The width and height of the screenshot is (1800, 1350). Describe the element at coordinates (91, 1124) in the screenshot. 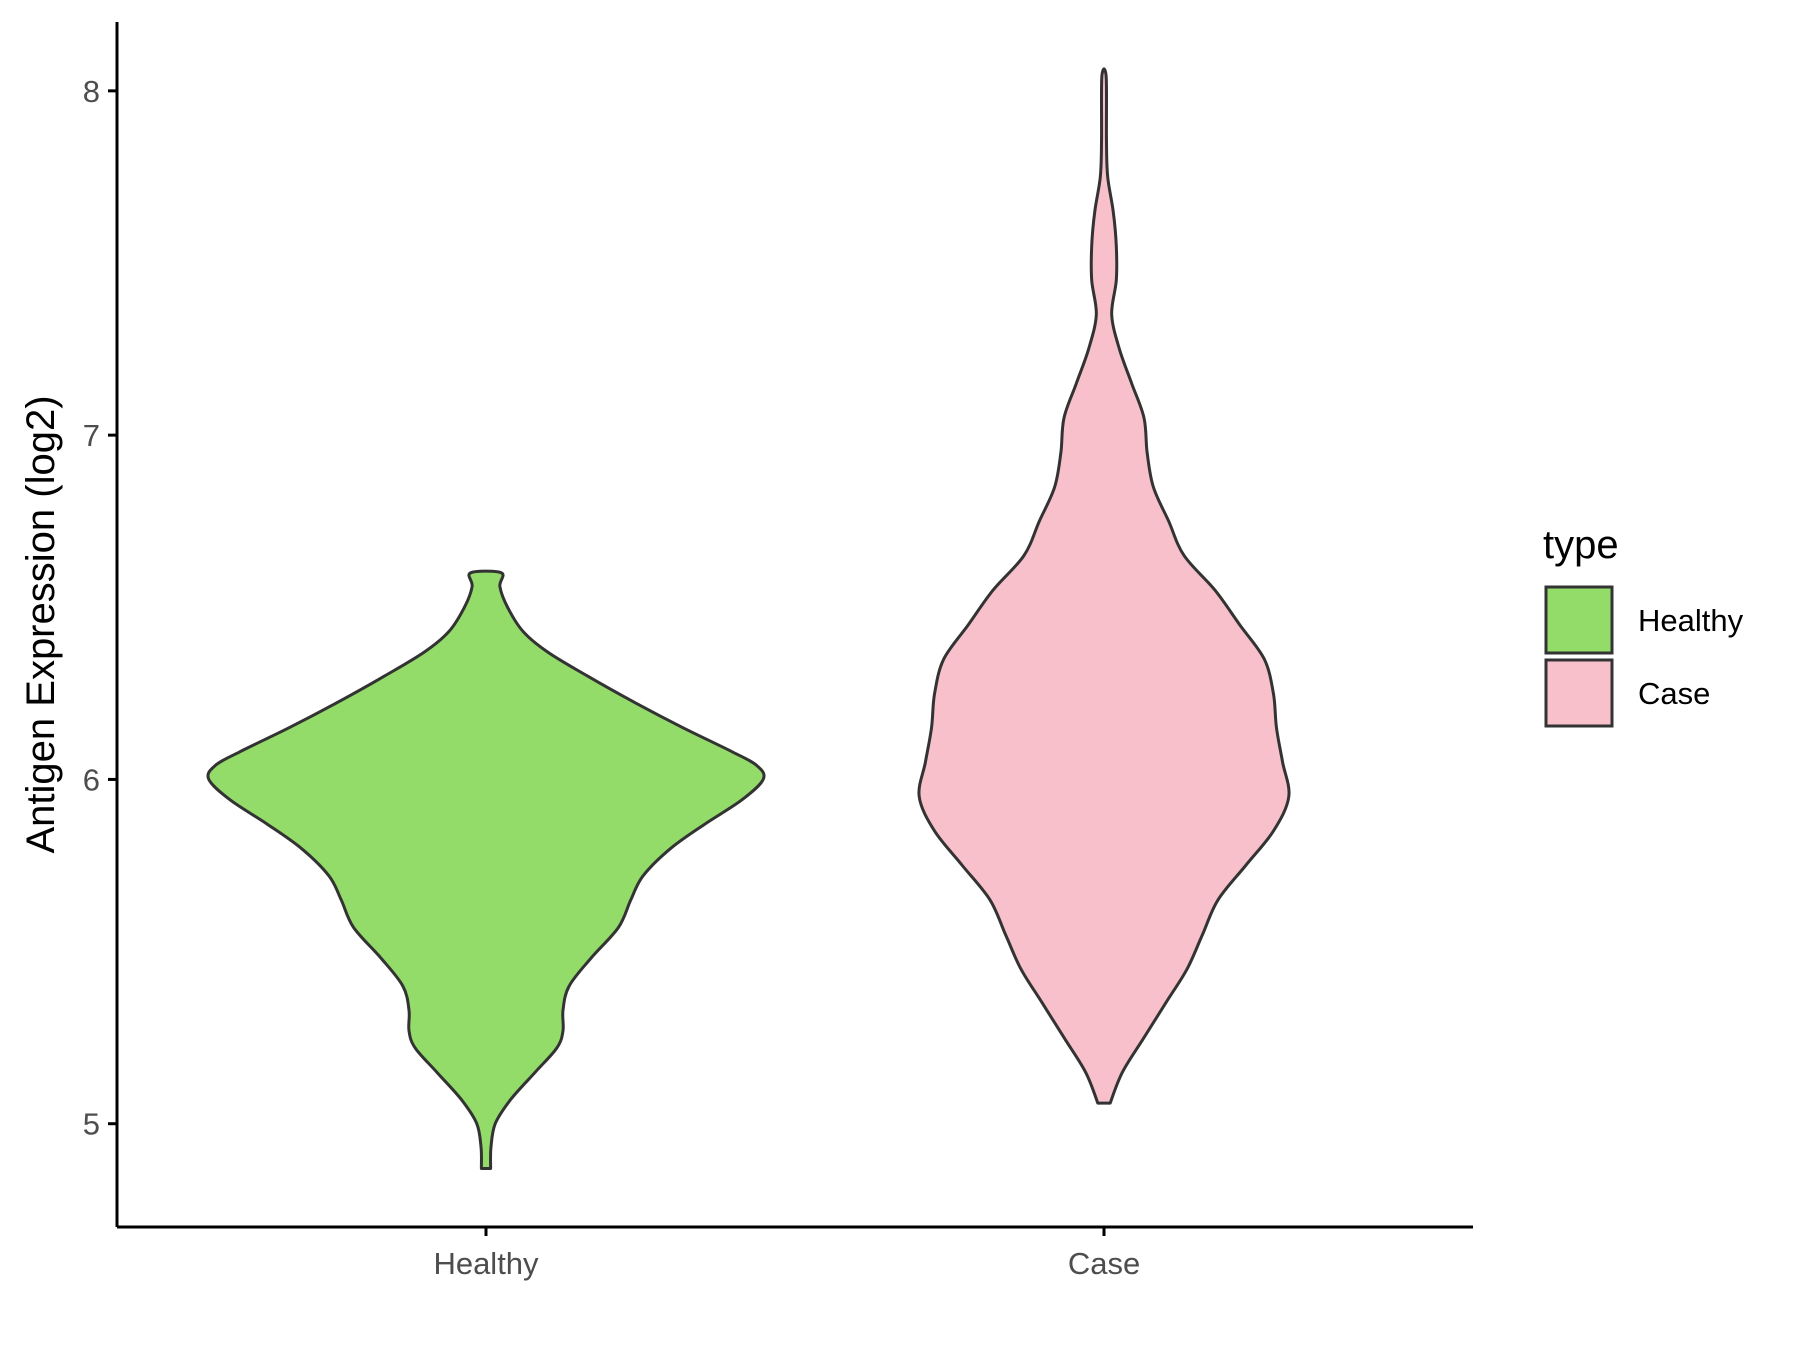

I see `y-tick-label: 5` at that location.